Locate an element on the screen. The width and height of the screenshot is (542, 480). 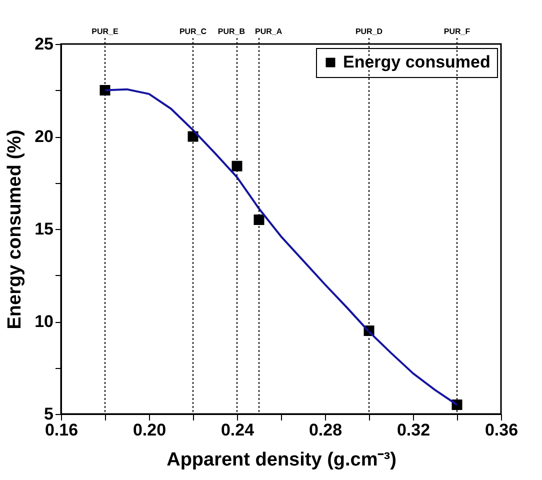
ref-line-label: PUR_F is located at coordinates (457, 31).